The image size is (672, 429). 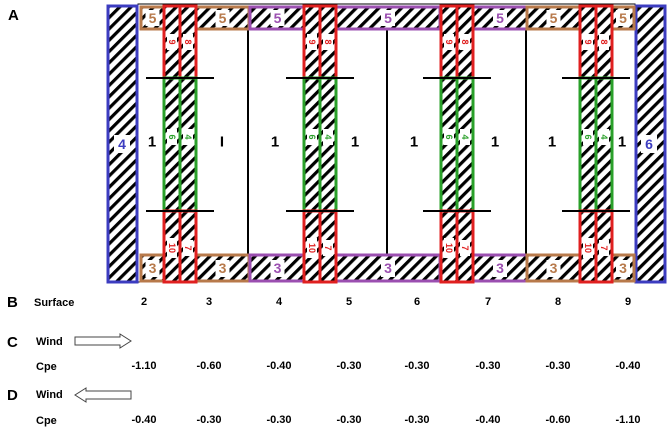 I want to click on zone-4-label: 4, so click(x=122, y=144).